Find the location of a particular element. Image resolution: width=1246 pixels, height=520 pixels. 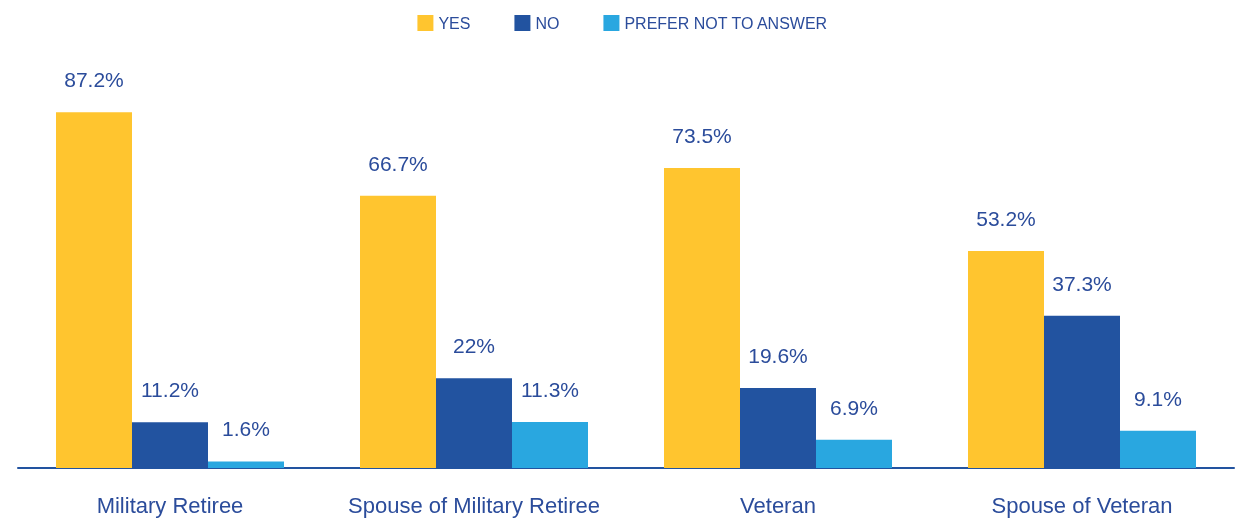

x-tick-label: Military Retiree is located at coordinates (170, 505).